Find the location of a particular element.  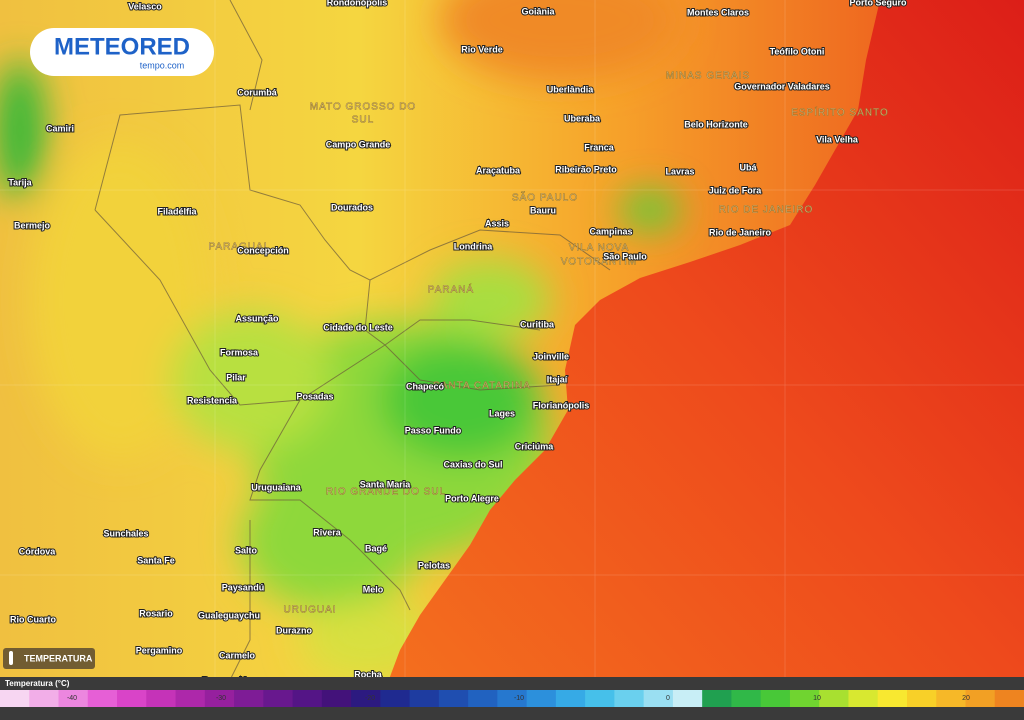

city-label: Campinas is located at coordinates (610, 231).